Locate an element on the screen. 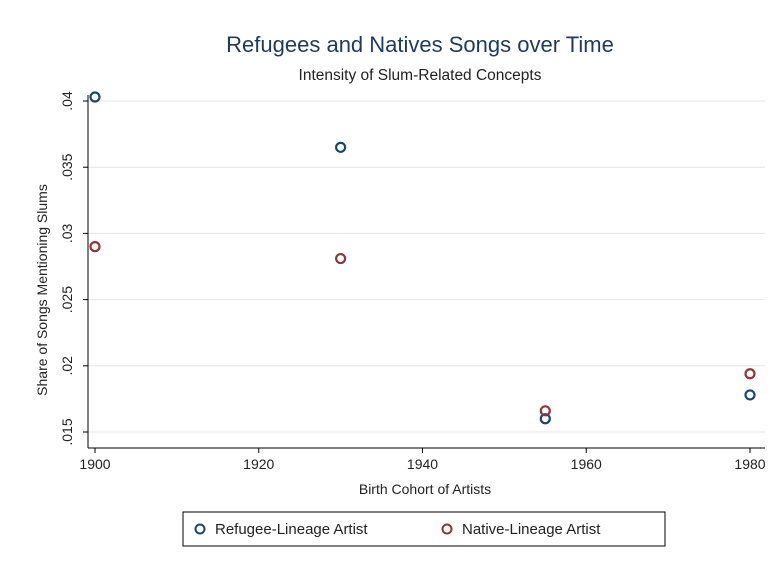 This screenshot has height=568, width=777. y-tick-label: .025 is located at coordinates (67, 299).